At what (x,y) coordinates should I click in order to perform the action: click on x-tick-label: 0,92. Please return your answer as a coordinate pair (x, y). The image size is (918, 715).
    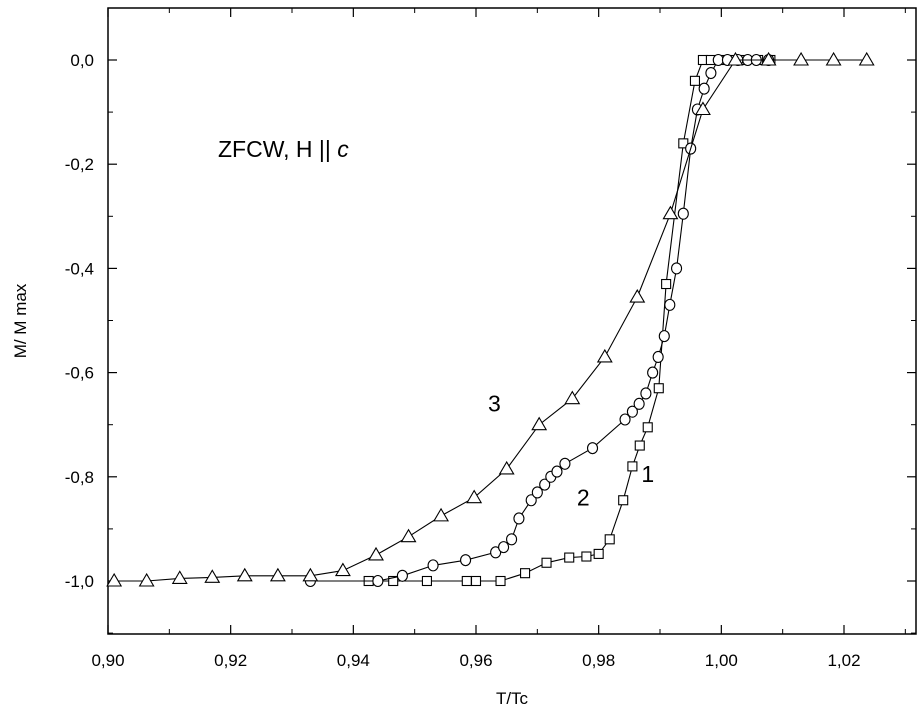
    Looking at the image, I should click on (230, 660).